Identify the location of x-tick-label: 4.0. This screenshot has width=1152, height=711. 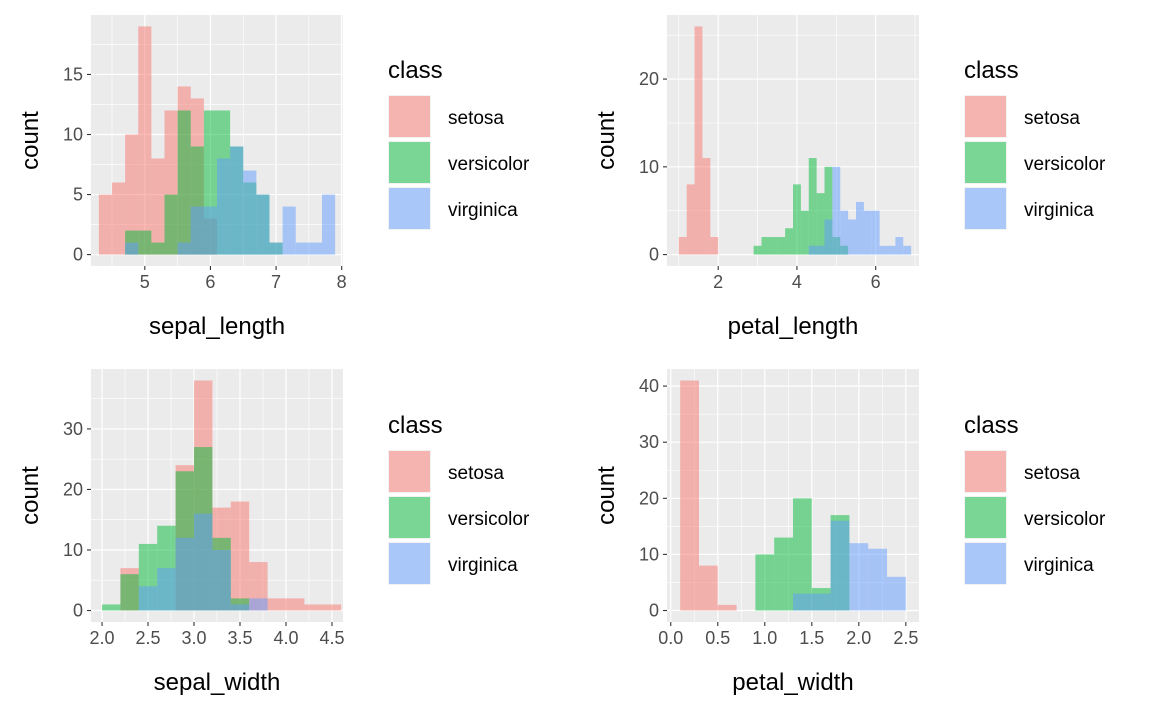
(285, 638).